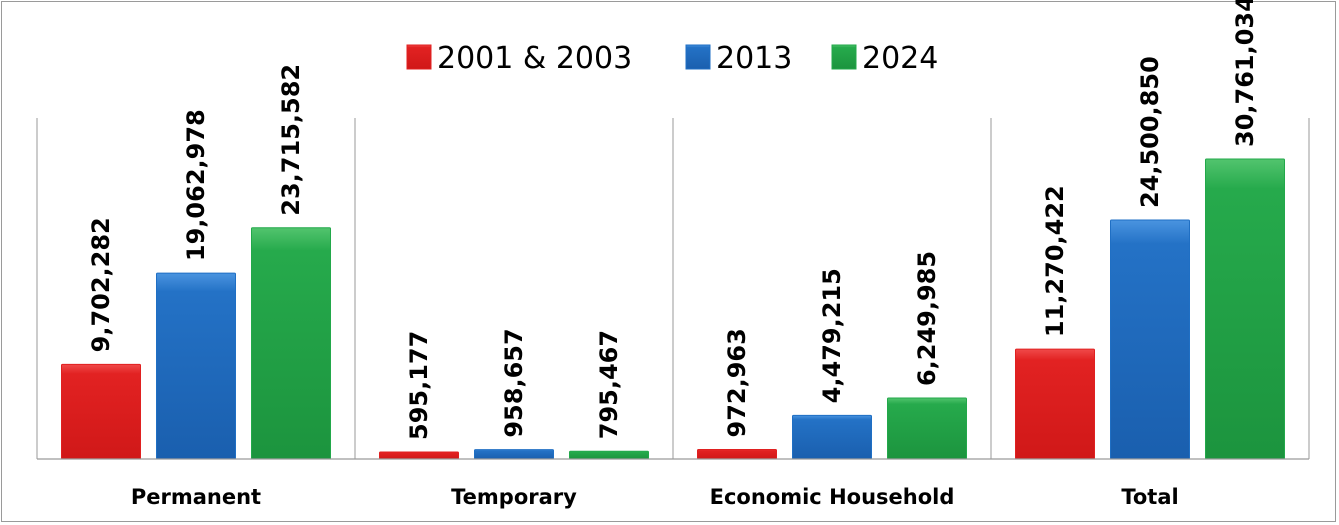 The width and height of the screenshot is (1339, 525). What do you see at coordinates (534, 58) in the screenshot?
I see `legend-label-2001-2003: 2001 & 2003` at bounding box center [534, 58].